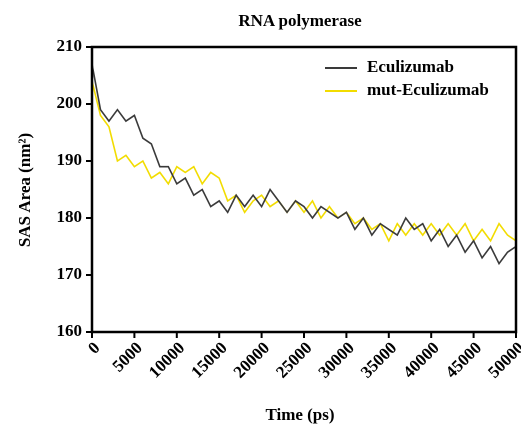 This screenshot has height=436, width=521. What do you see at coordinates (410, 66) in the screenshot?
I see `legend-label: Eculizumab` at bounding box center [410, 66].